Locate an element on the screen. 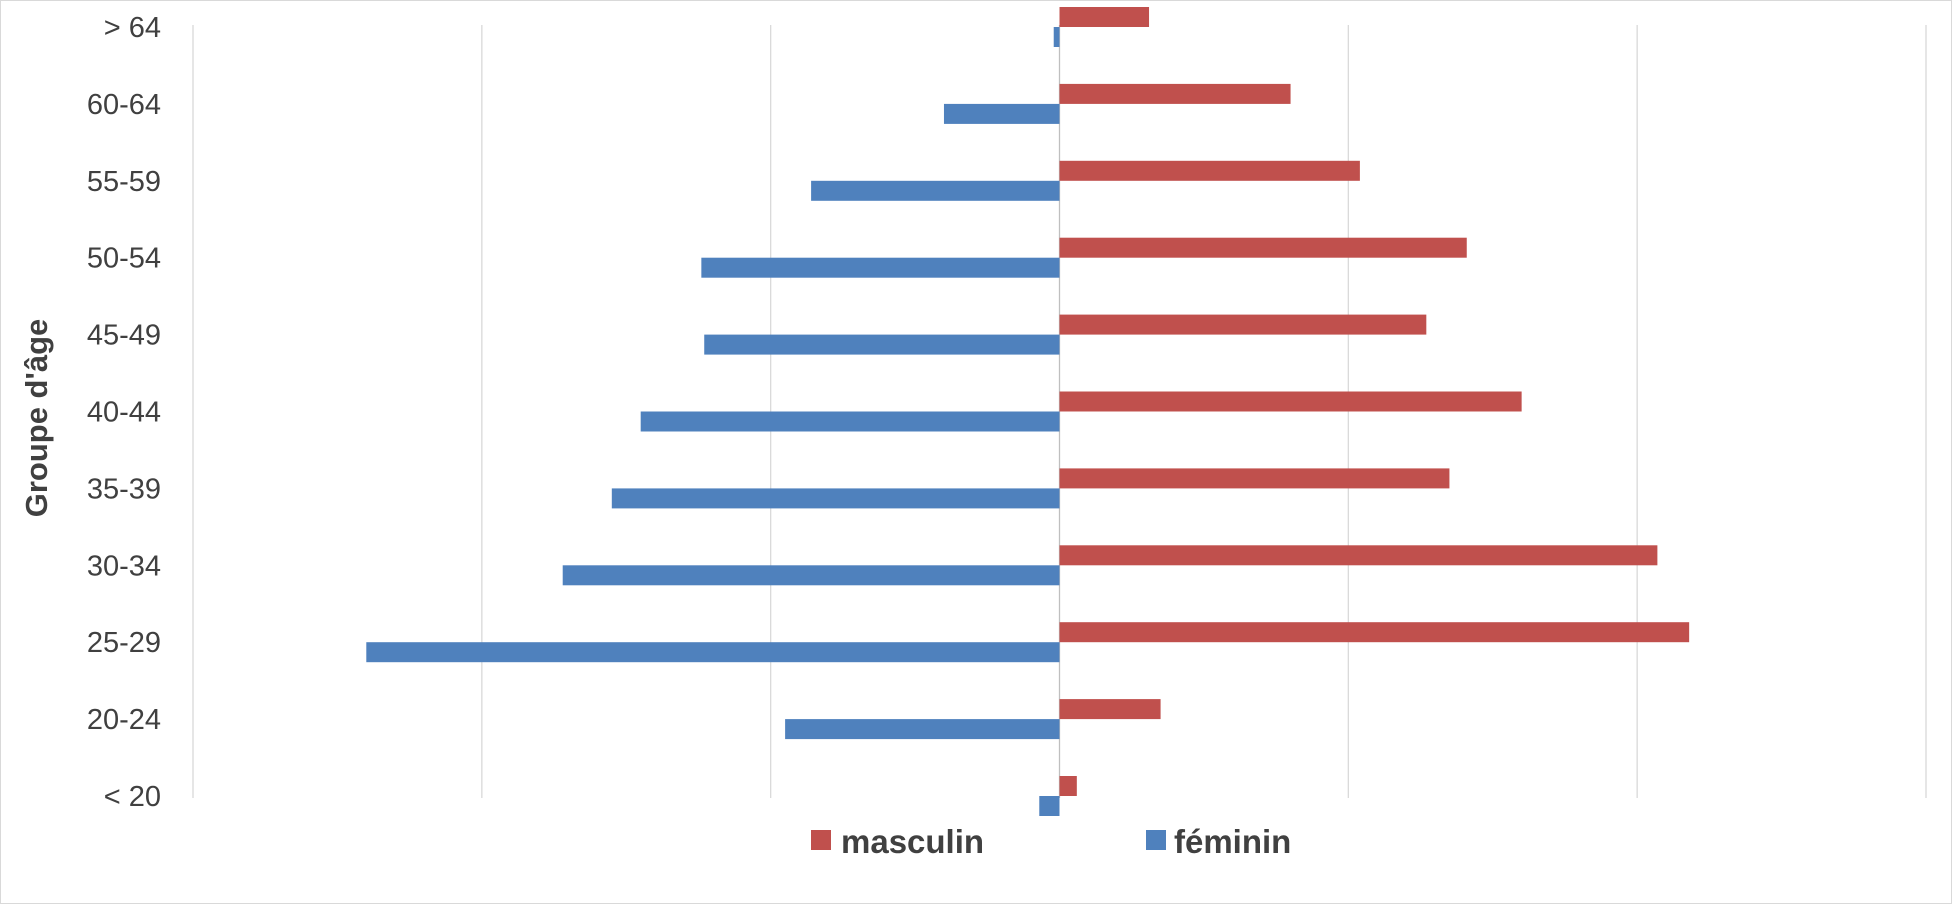 Image resolution: width=1952 pixels, height=905 pixels. y-tick-label: 20-24 is located at coordinates (124, 720).